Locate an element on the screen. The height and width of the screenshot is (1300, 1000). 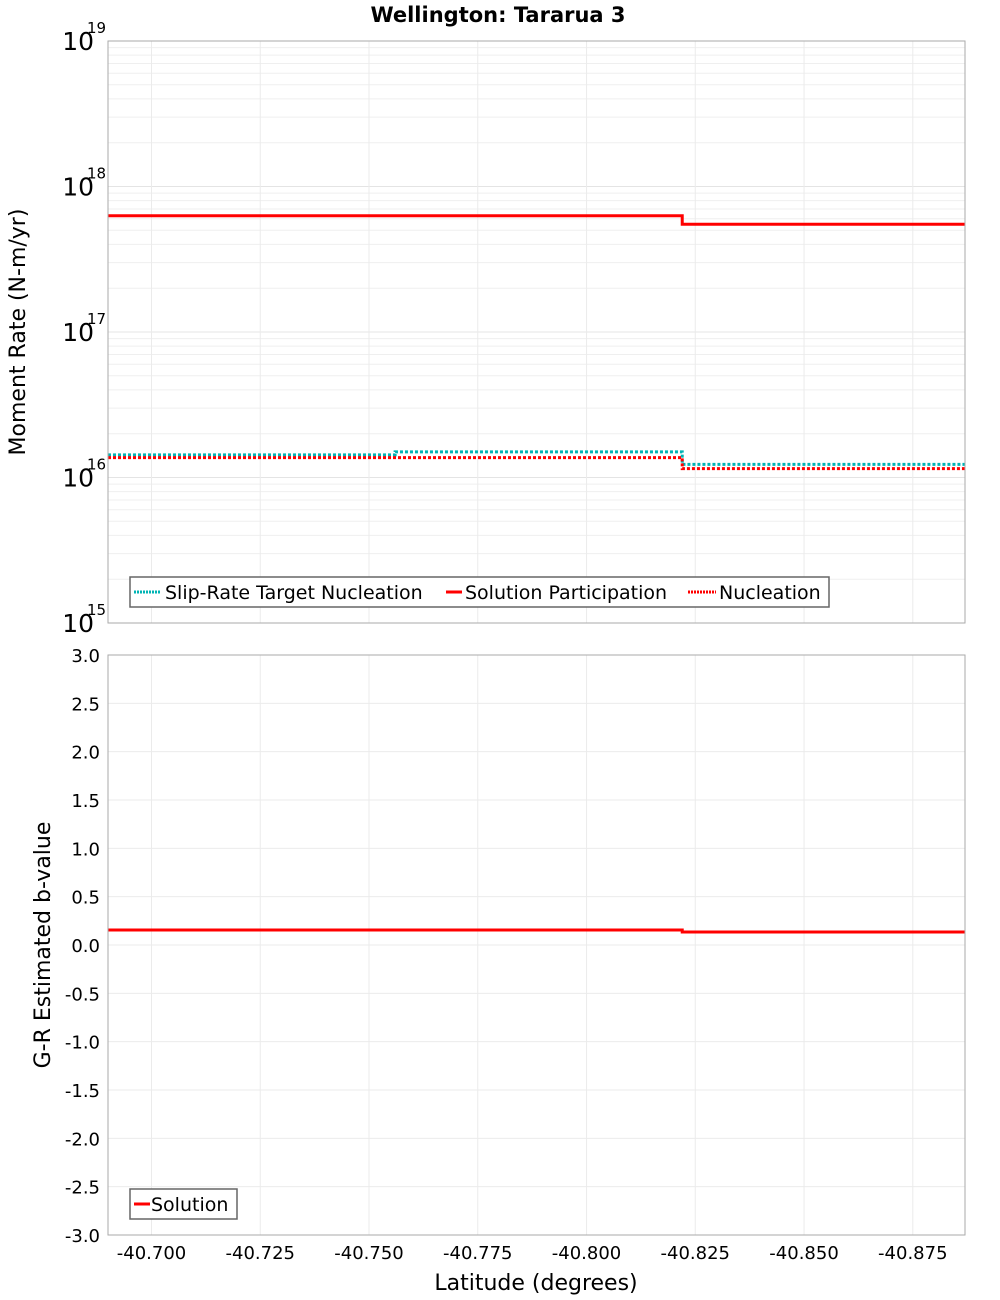
y-tick-label: 3.0 is located at coordinates (85, 656).